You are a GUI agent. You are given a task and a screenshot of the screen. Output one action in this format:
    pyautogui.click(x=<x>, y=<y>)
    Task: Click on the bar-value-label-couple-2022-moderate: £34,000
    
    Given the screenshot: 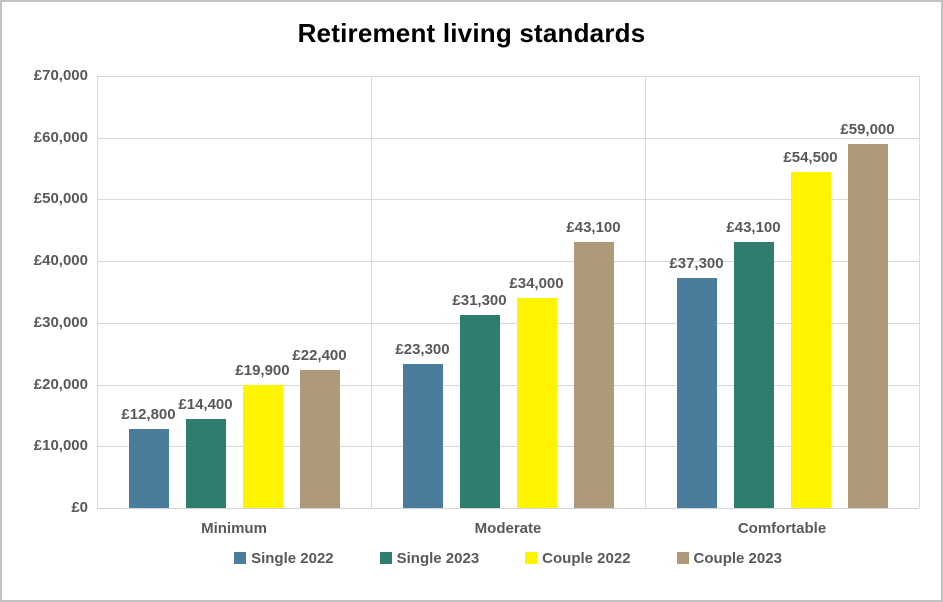 What is the action you would take?
    pyautogui.click(x=536, y=284)
    